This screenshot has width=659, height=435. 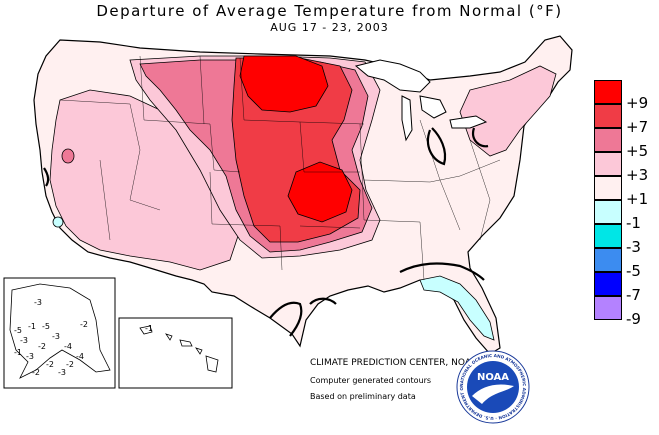 What do you see at coordinates (637, 151) in the screenshot?
I see `legend-label: +5` at bounding box center [637, 151].